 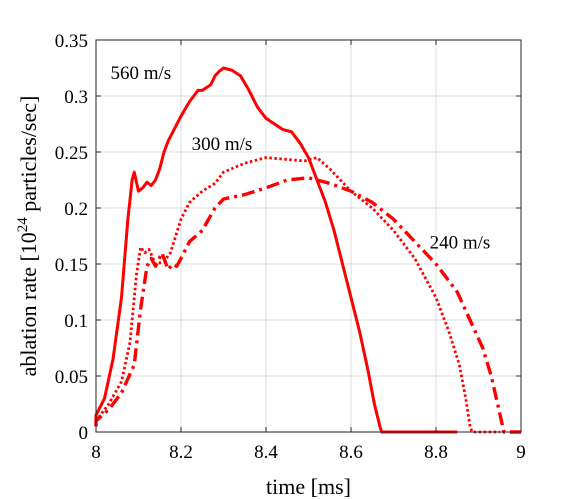 What do you see at coordinates (71, 265) in the screenshot?
I see `y-tick-label: 0.15` at bounding box center [71, 265].